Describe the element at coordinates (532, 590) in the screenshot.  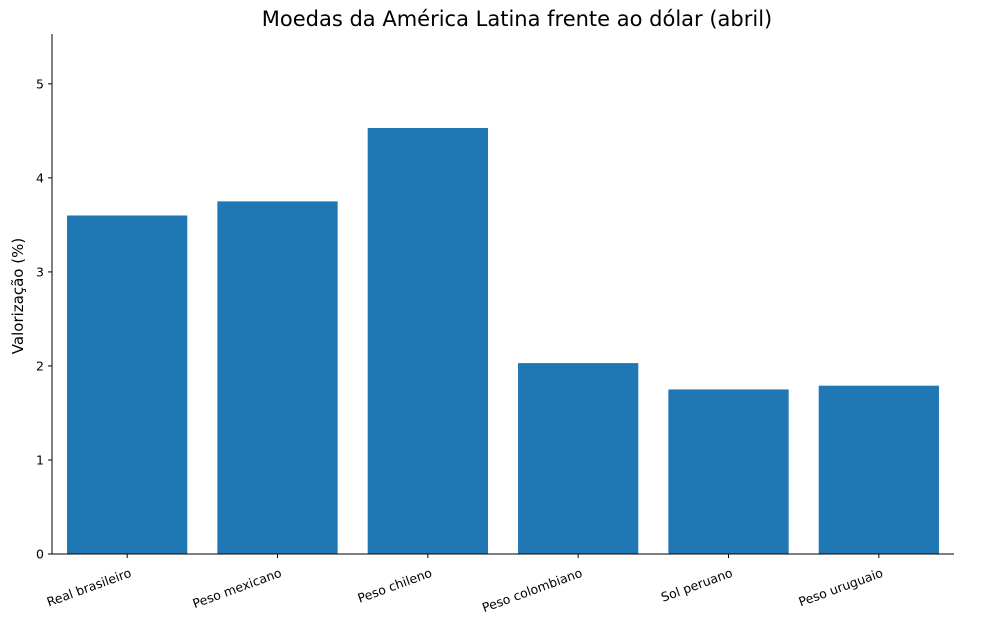
I see `x-tick-label: Peso colombiano` at that location.